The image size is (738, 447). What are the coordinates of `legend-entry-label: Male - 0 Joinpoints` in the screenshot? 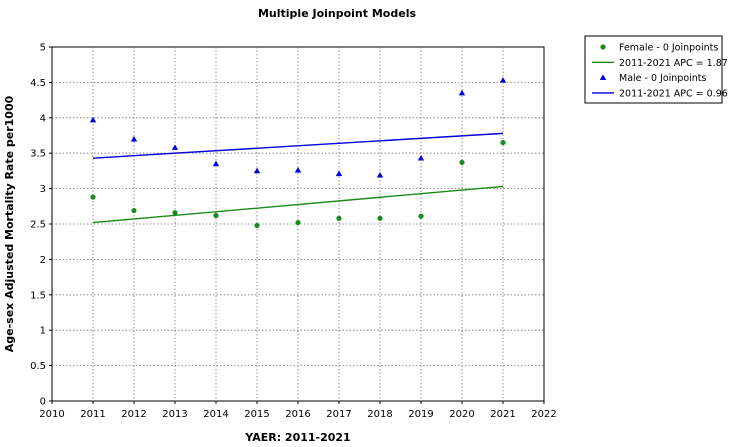 It's located at (663, 78).